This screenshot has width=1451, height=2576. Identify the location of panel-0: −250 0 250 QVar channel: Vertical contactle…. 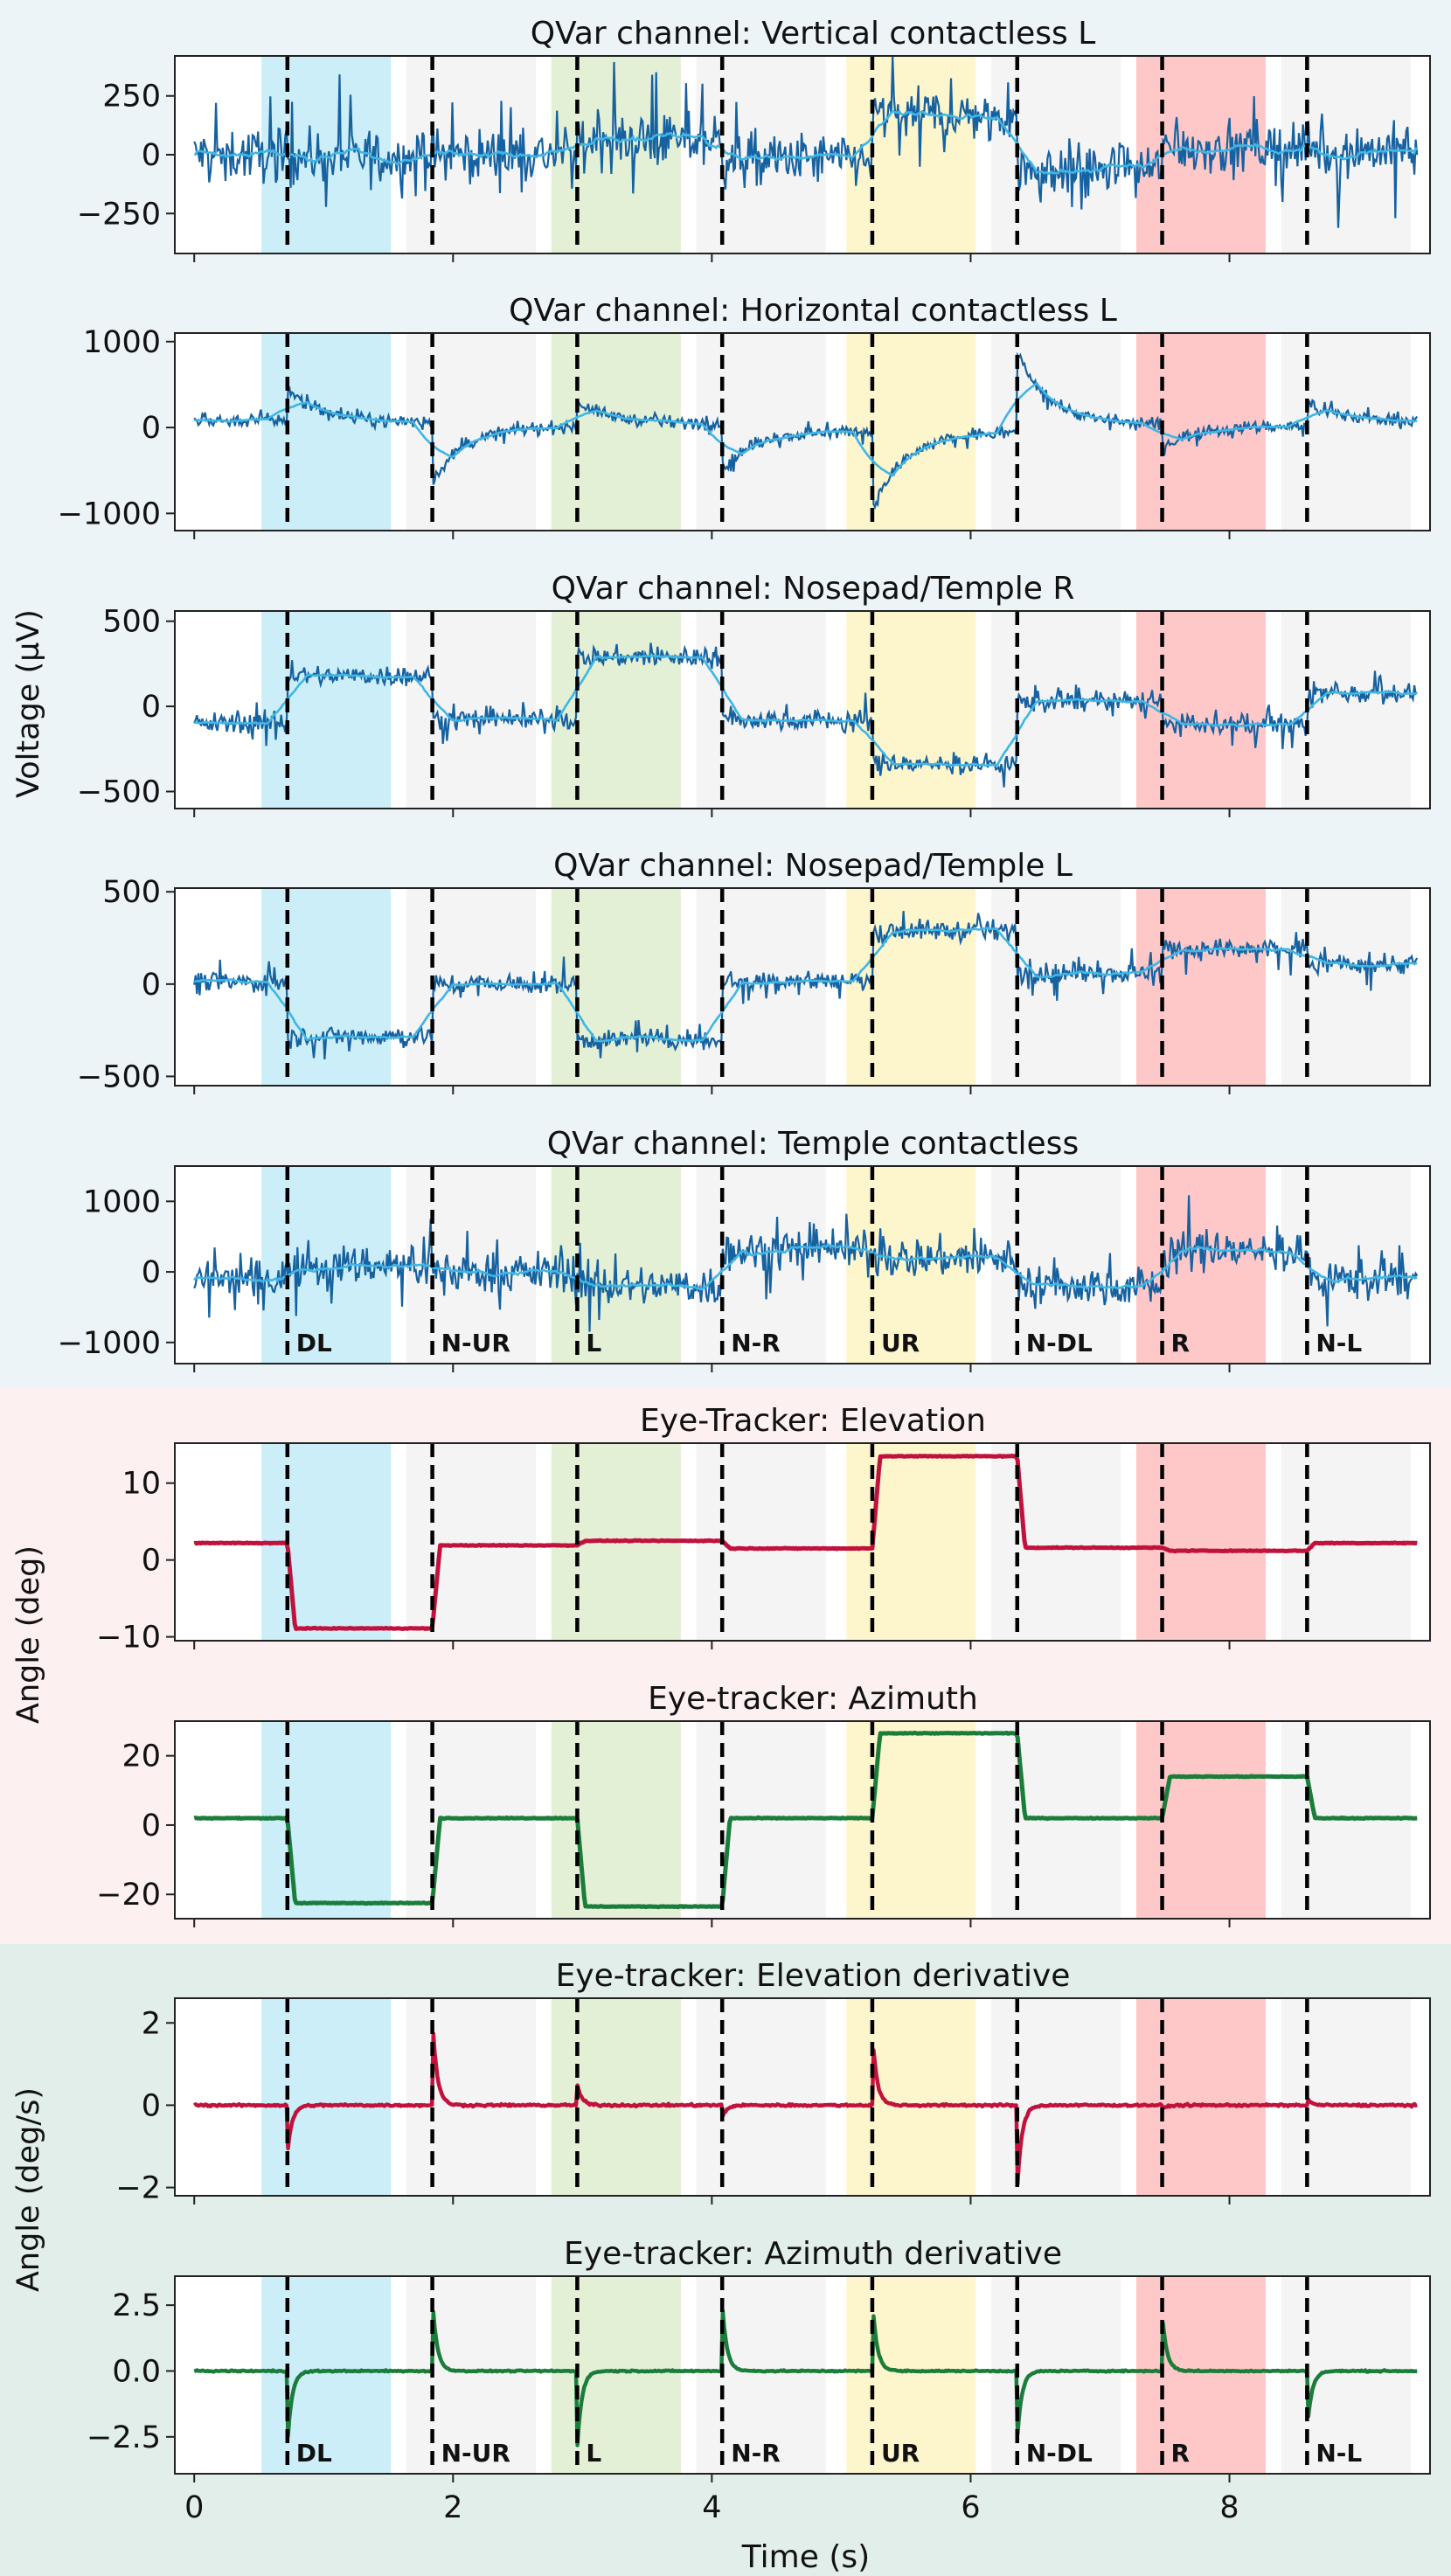
(754, 139).